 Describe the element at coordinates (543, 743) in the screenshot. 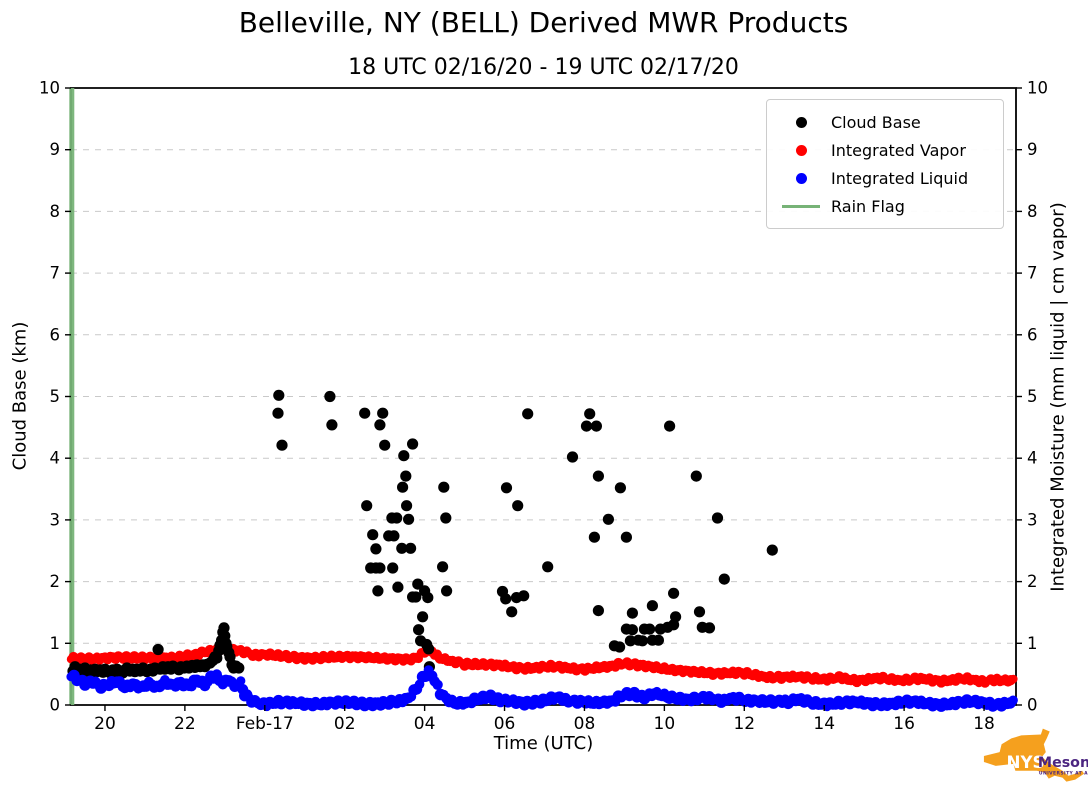

I see `x-axis-label: Time (UTC)` at that location.